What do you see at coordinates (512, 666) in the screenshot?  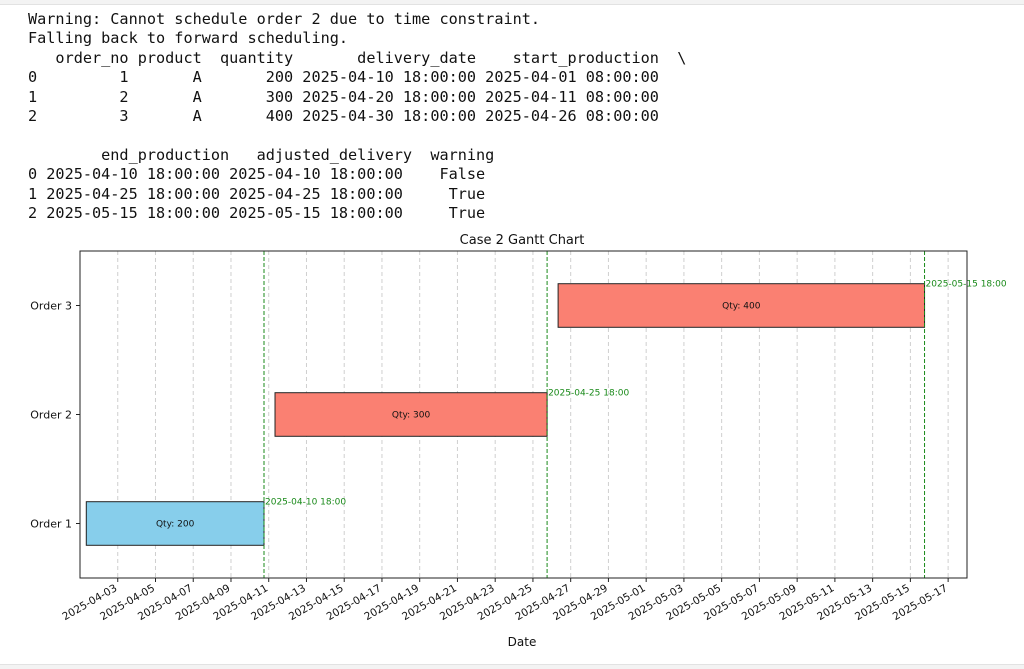 I see `bottom-border` at bounding box center [512, 666].